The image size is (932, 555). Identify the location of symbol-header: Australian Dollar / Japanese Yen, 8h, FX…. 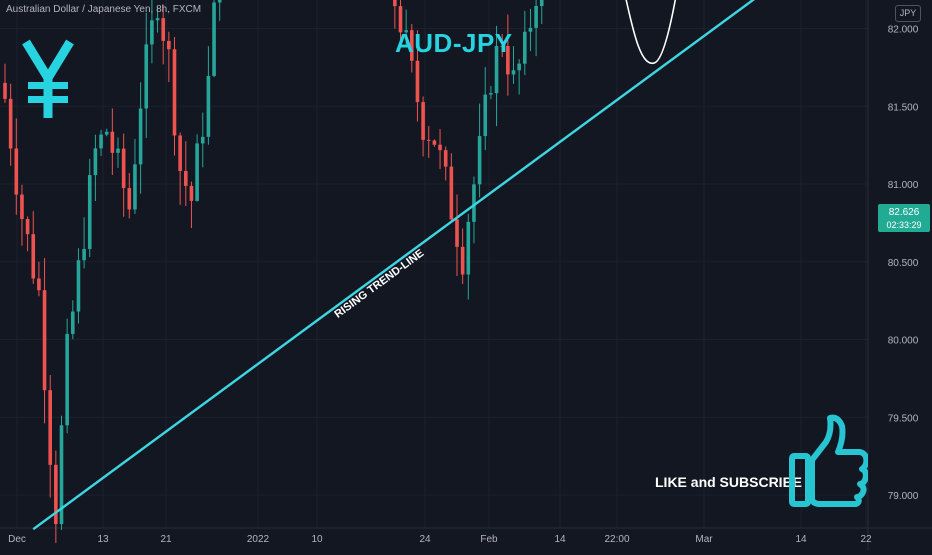
(104, 9).